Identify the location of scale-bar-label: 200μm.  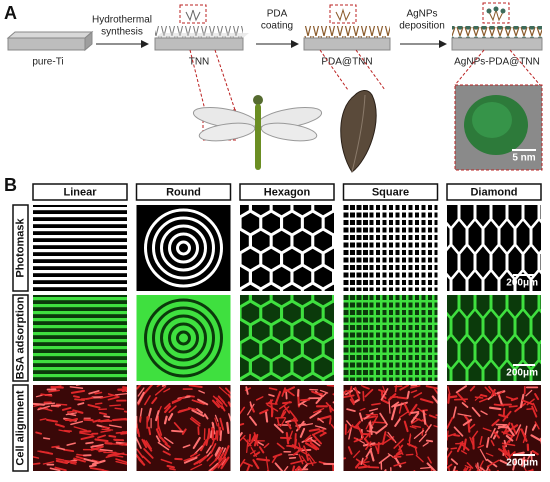
(522, 373).